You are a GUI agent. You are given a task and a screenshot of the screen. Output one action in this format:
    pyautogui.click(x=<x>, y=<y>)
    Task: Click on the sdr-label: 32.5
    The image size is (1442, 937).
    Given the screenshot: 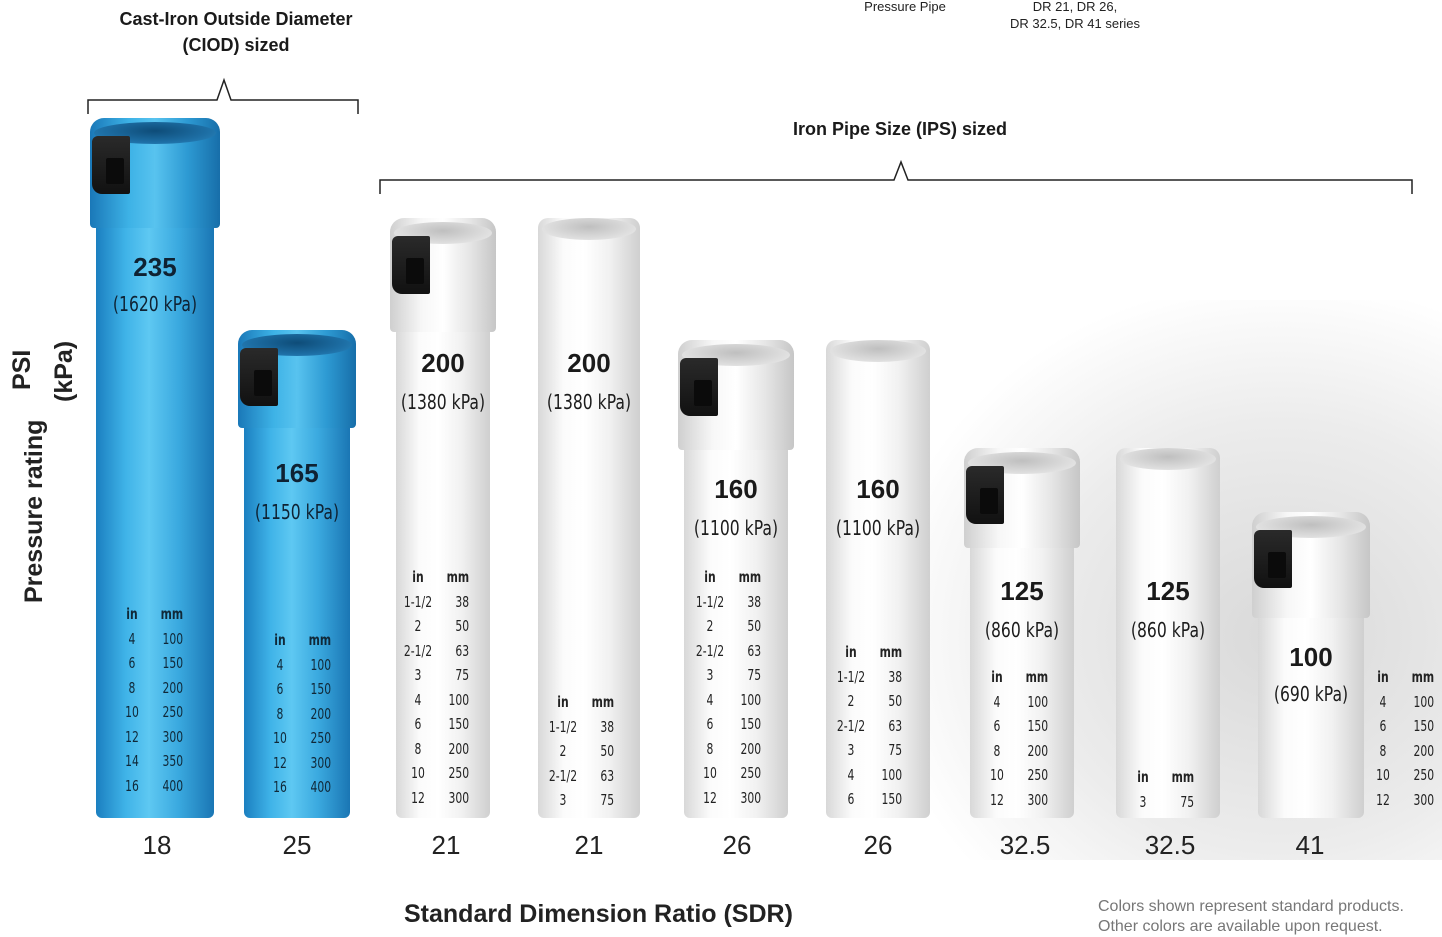 What is the action you would take?
    pyautogui.click(x=1170, y=845)
    